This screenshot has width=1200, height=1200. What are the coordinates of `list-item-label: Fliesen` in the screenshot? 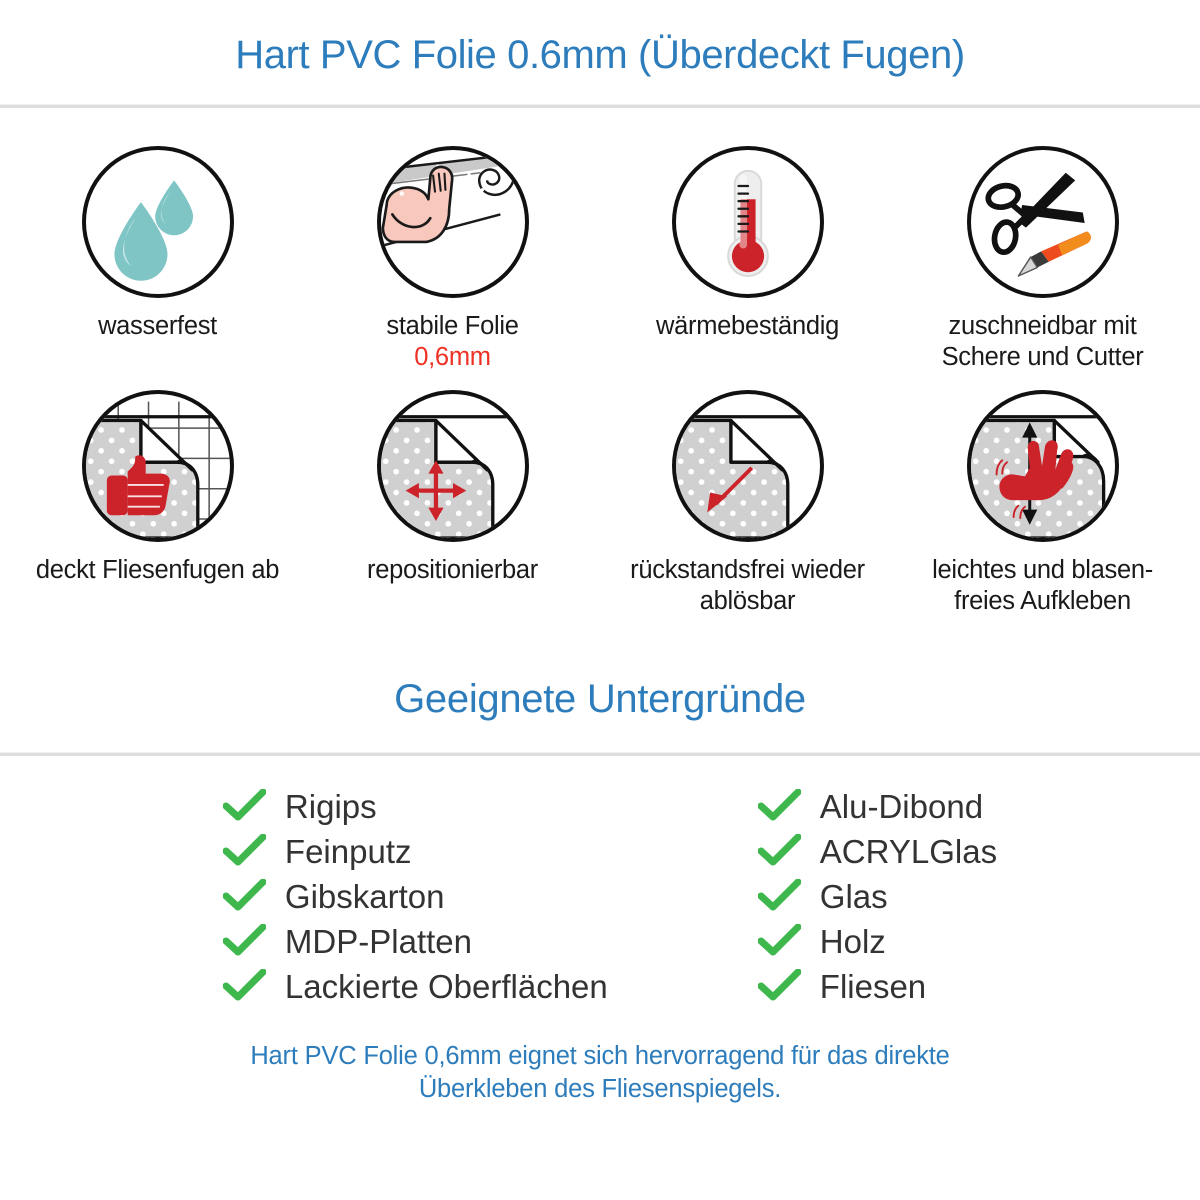 It's located at (873, 986).